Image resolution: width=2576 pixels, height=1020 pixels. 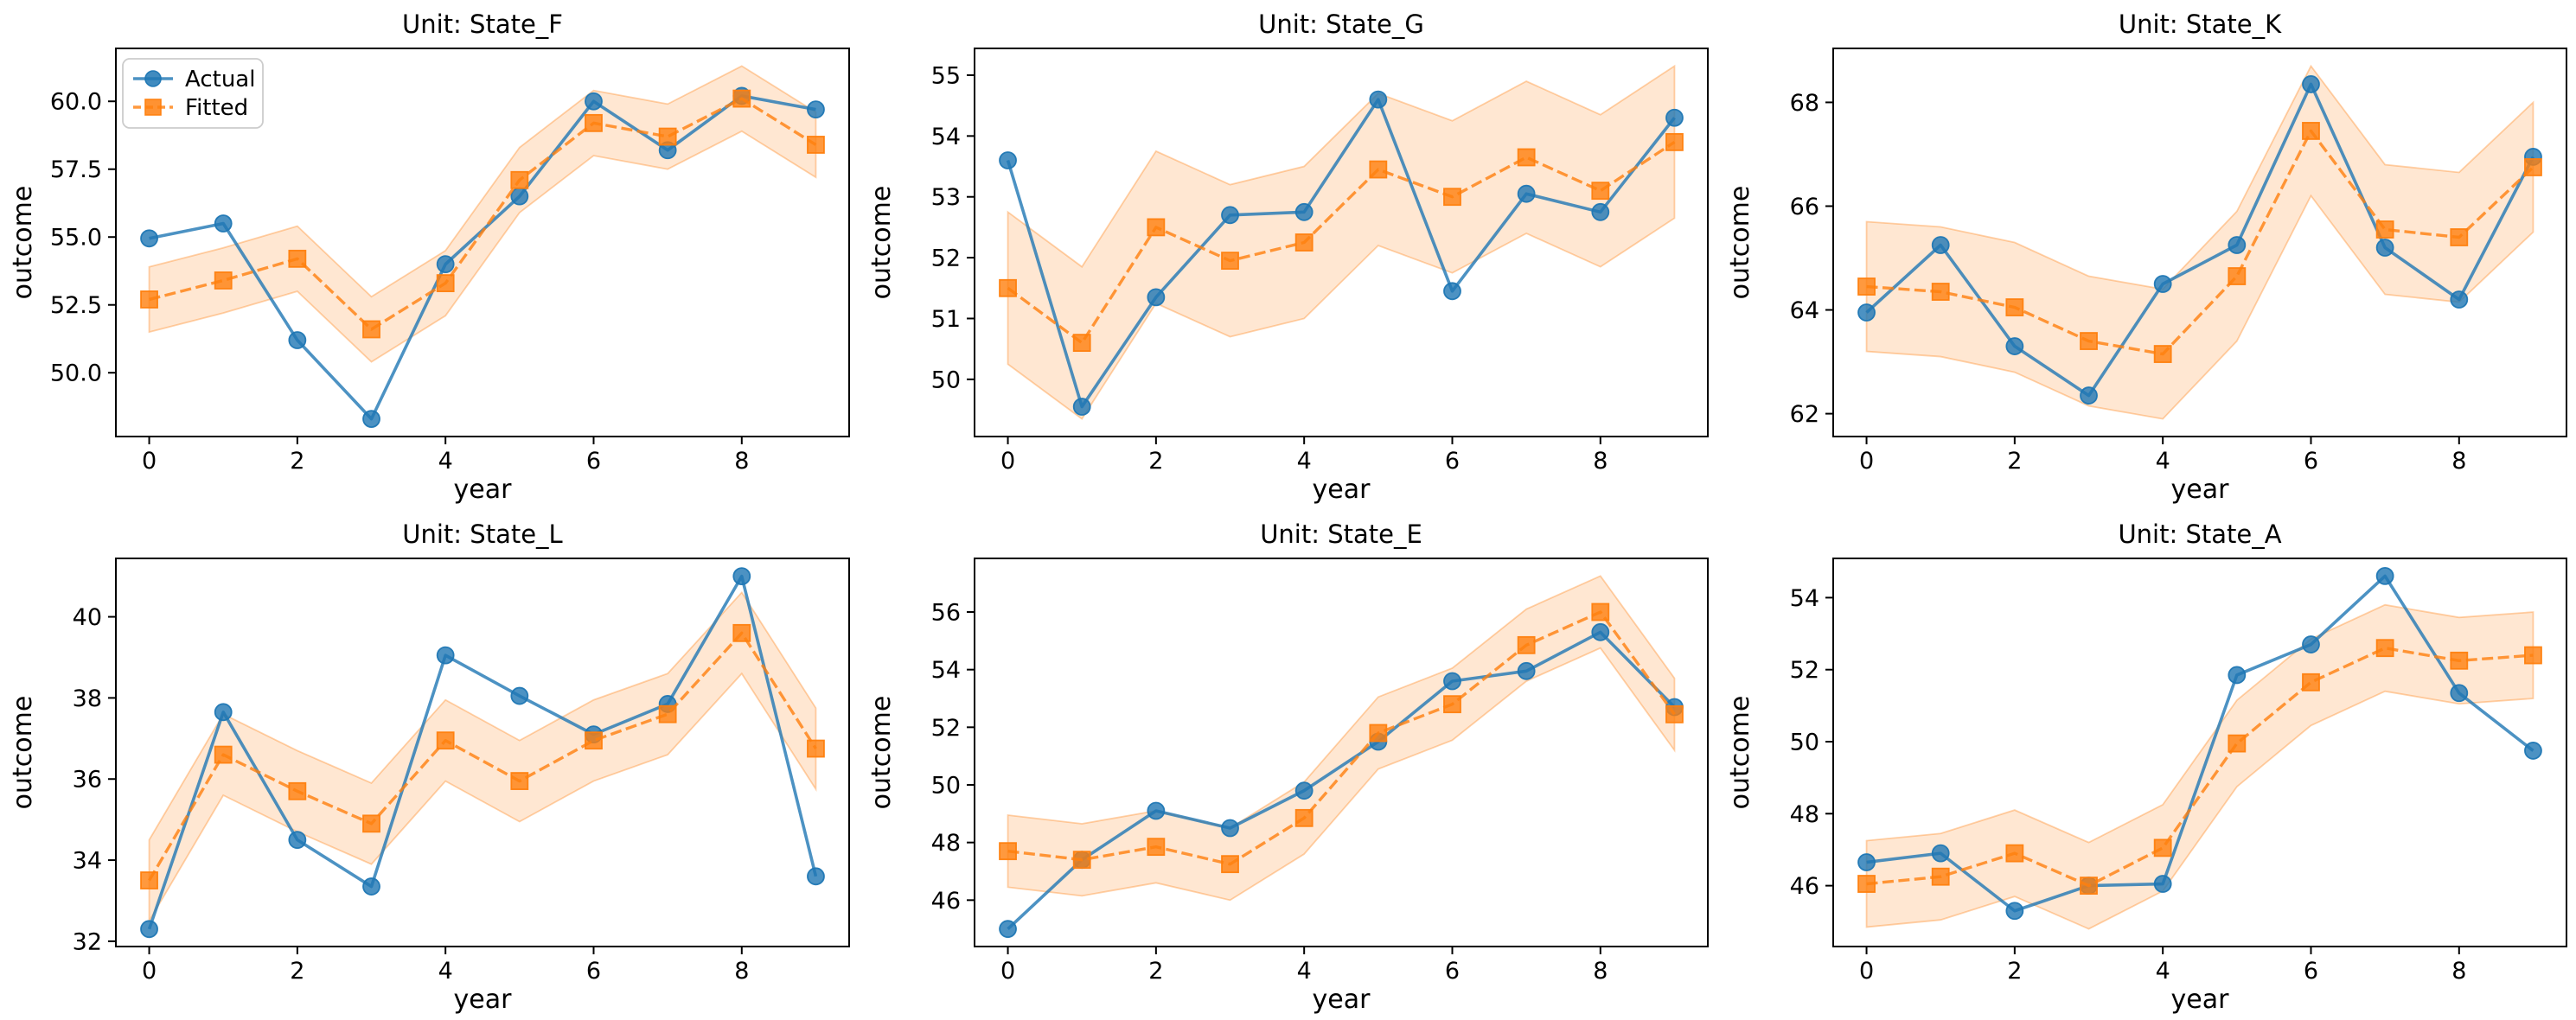 What do you see at coordinates (87, 617) in the screenshot?
I see `y-tick-label: 40` at bounding box center [87, 617].